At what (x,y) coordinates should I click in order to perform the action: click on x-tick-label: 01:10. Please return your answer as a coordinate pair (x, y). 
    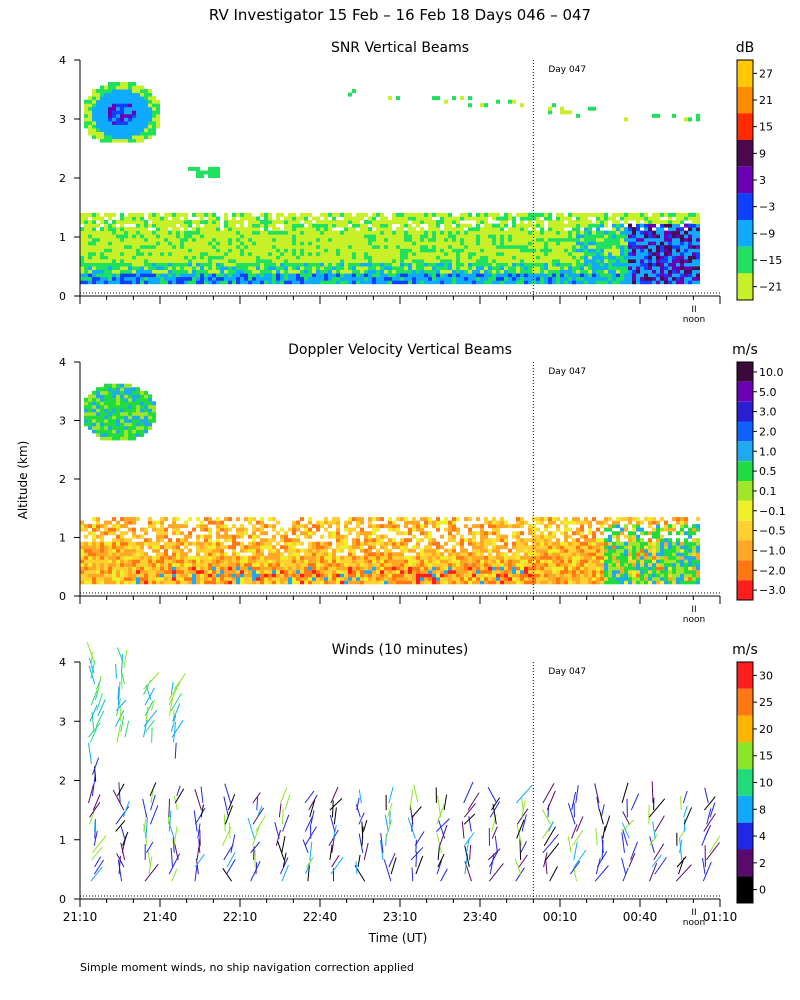
    Looking at the image, I should click on (720, 917).